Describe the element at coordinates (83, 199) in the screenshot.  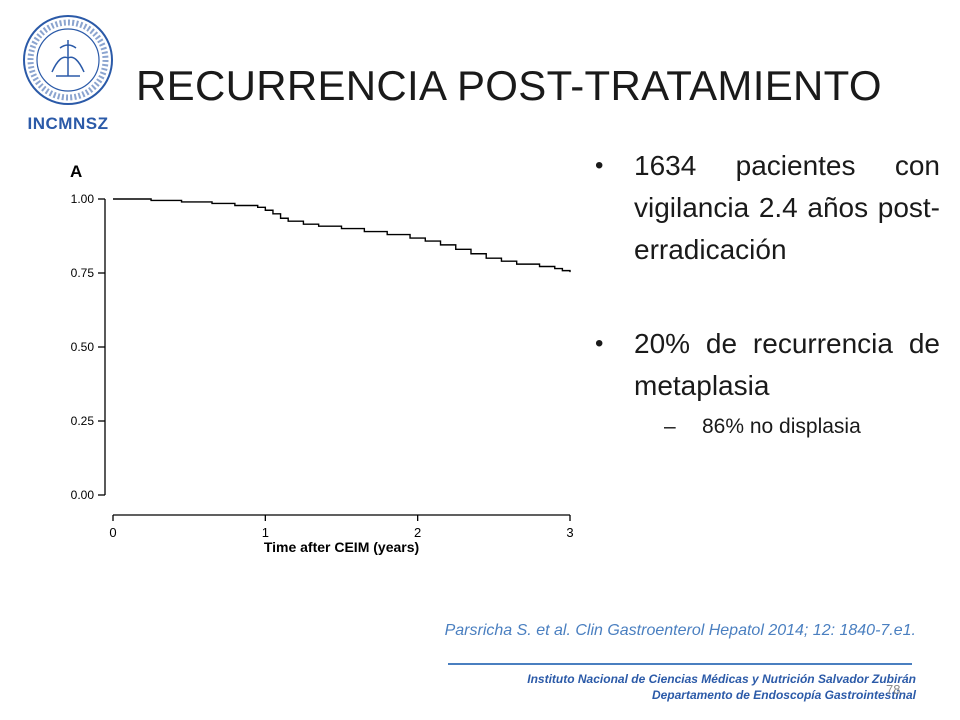
I see `y-tick-label: 1.00` at that location.